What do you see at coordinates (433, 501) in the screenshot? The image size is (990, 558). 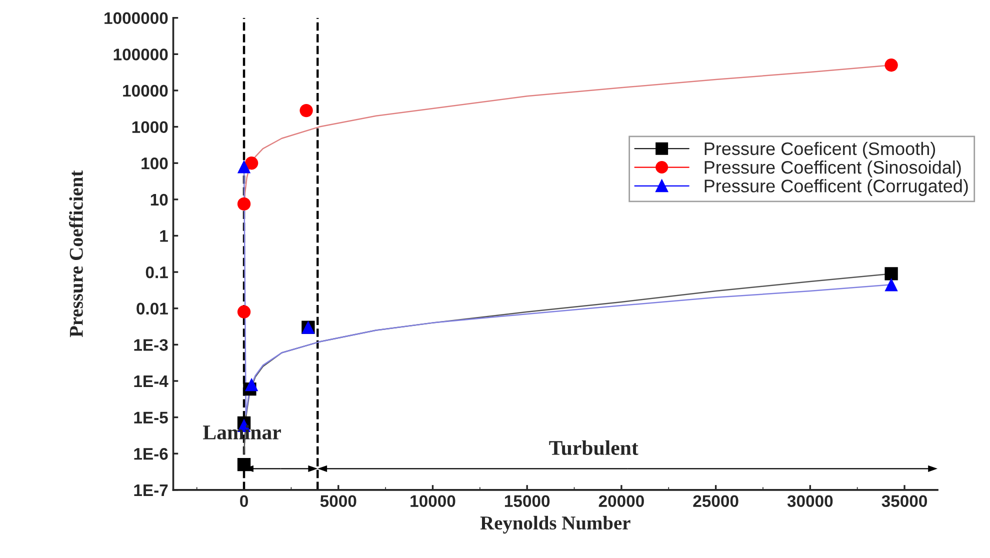 I see `x-tick-label: 10000` at bounding box center [433, 501].